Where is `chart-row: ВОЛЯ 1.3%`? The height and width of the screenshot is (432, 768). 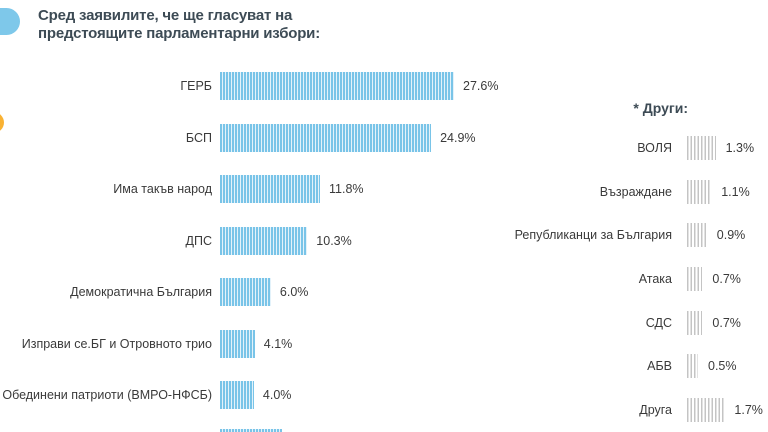 chart-row: ВОЛЯ 1.3% is located at coordinates (634, 148).